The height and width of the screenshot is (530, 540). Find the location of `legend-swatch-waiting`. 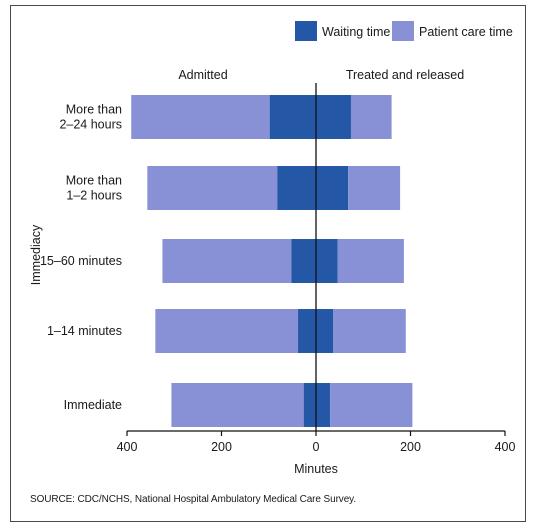

legend-swatch-waiting is located at coordinates (306, 31).